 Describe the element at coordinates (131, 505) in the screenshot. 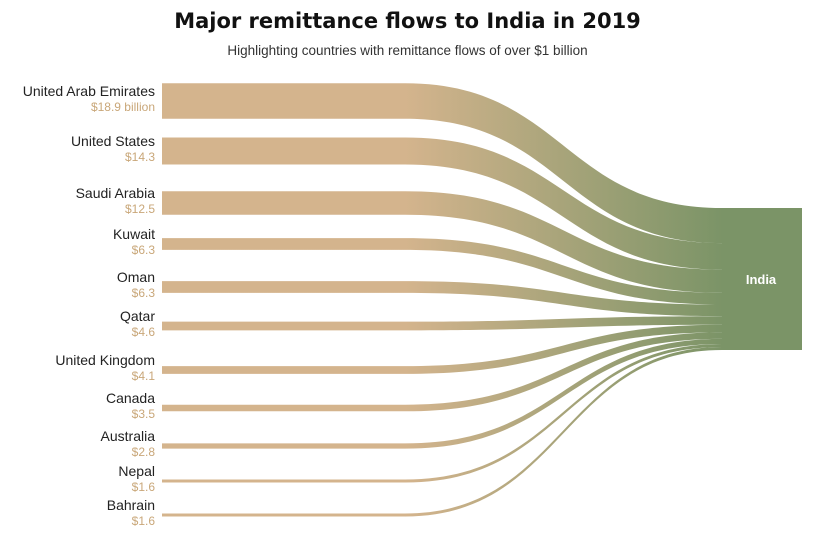

I see `source-label: Bahrain` at that location.